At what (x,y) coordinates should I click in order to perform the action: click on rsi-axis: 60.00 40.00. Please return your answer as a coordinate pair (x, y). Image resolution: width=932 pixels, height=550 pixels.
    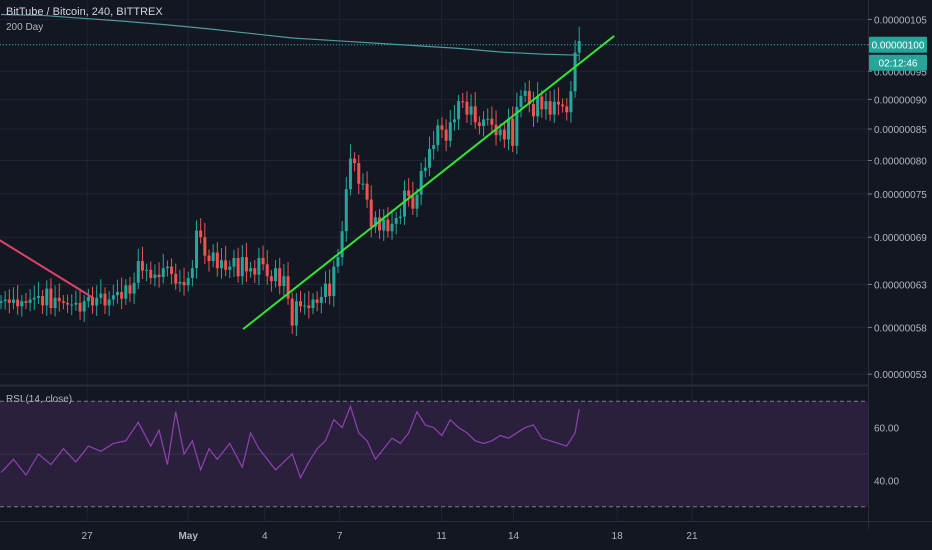
    Looking at the image, I should click on (886, 456).